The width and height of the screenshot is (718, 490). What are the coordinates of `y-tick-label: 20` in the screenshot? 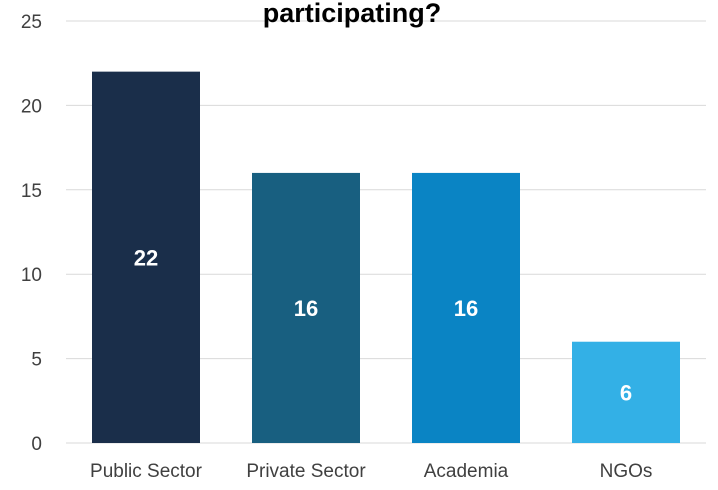 It's located at (31, 106).